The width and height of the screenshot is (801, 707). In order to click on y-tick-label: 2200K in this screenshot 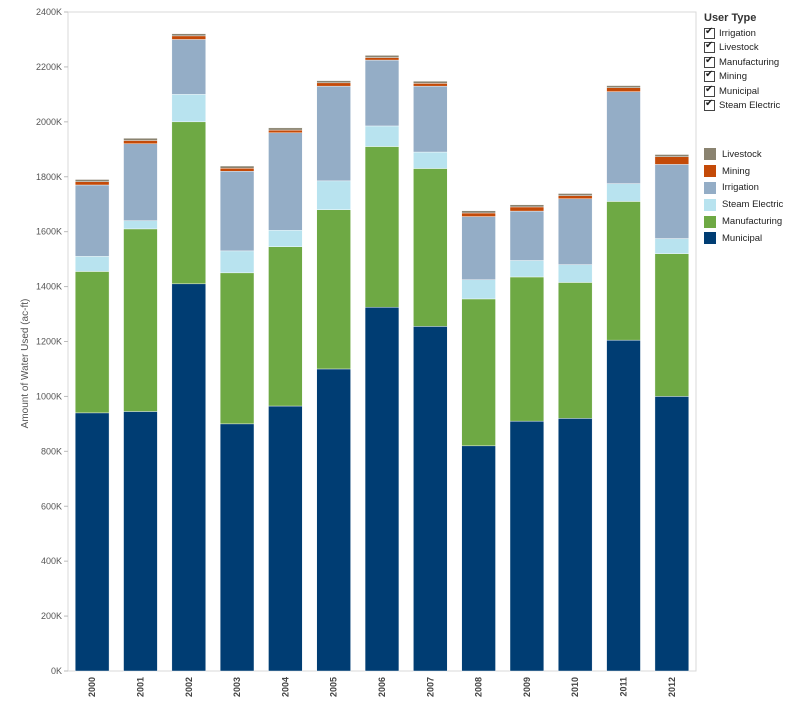, I will do `click(49, 67)`.